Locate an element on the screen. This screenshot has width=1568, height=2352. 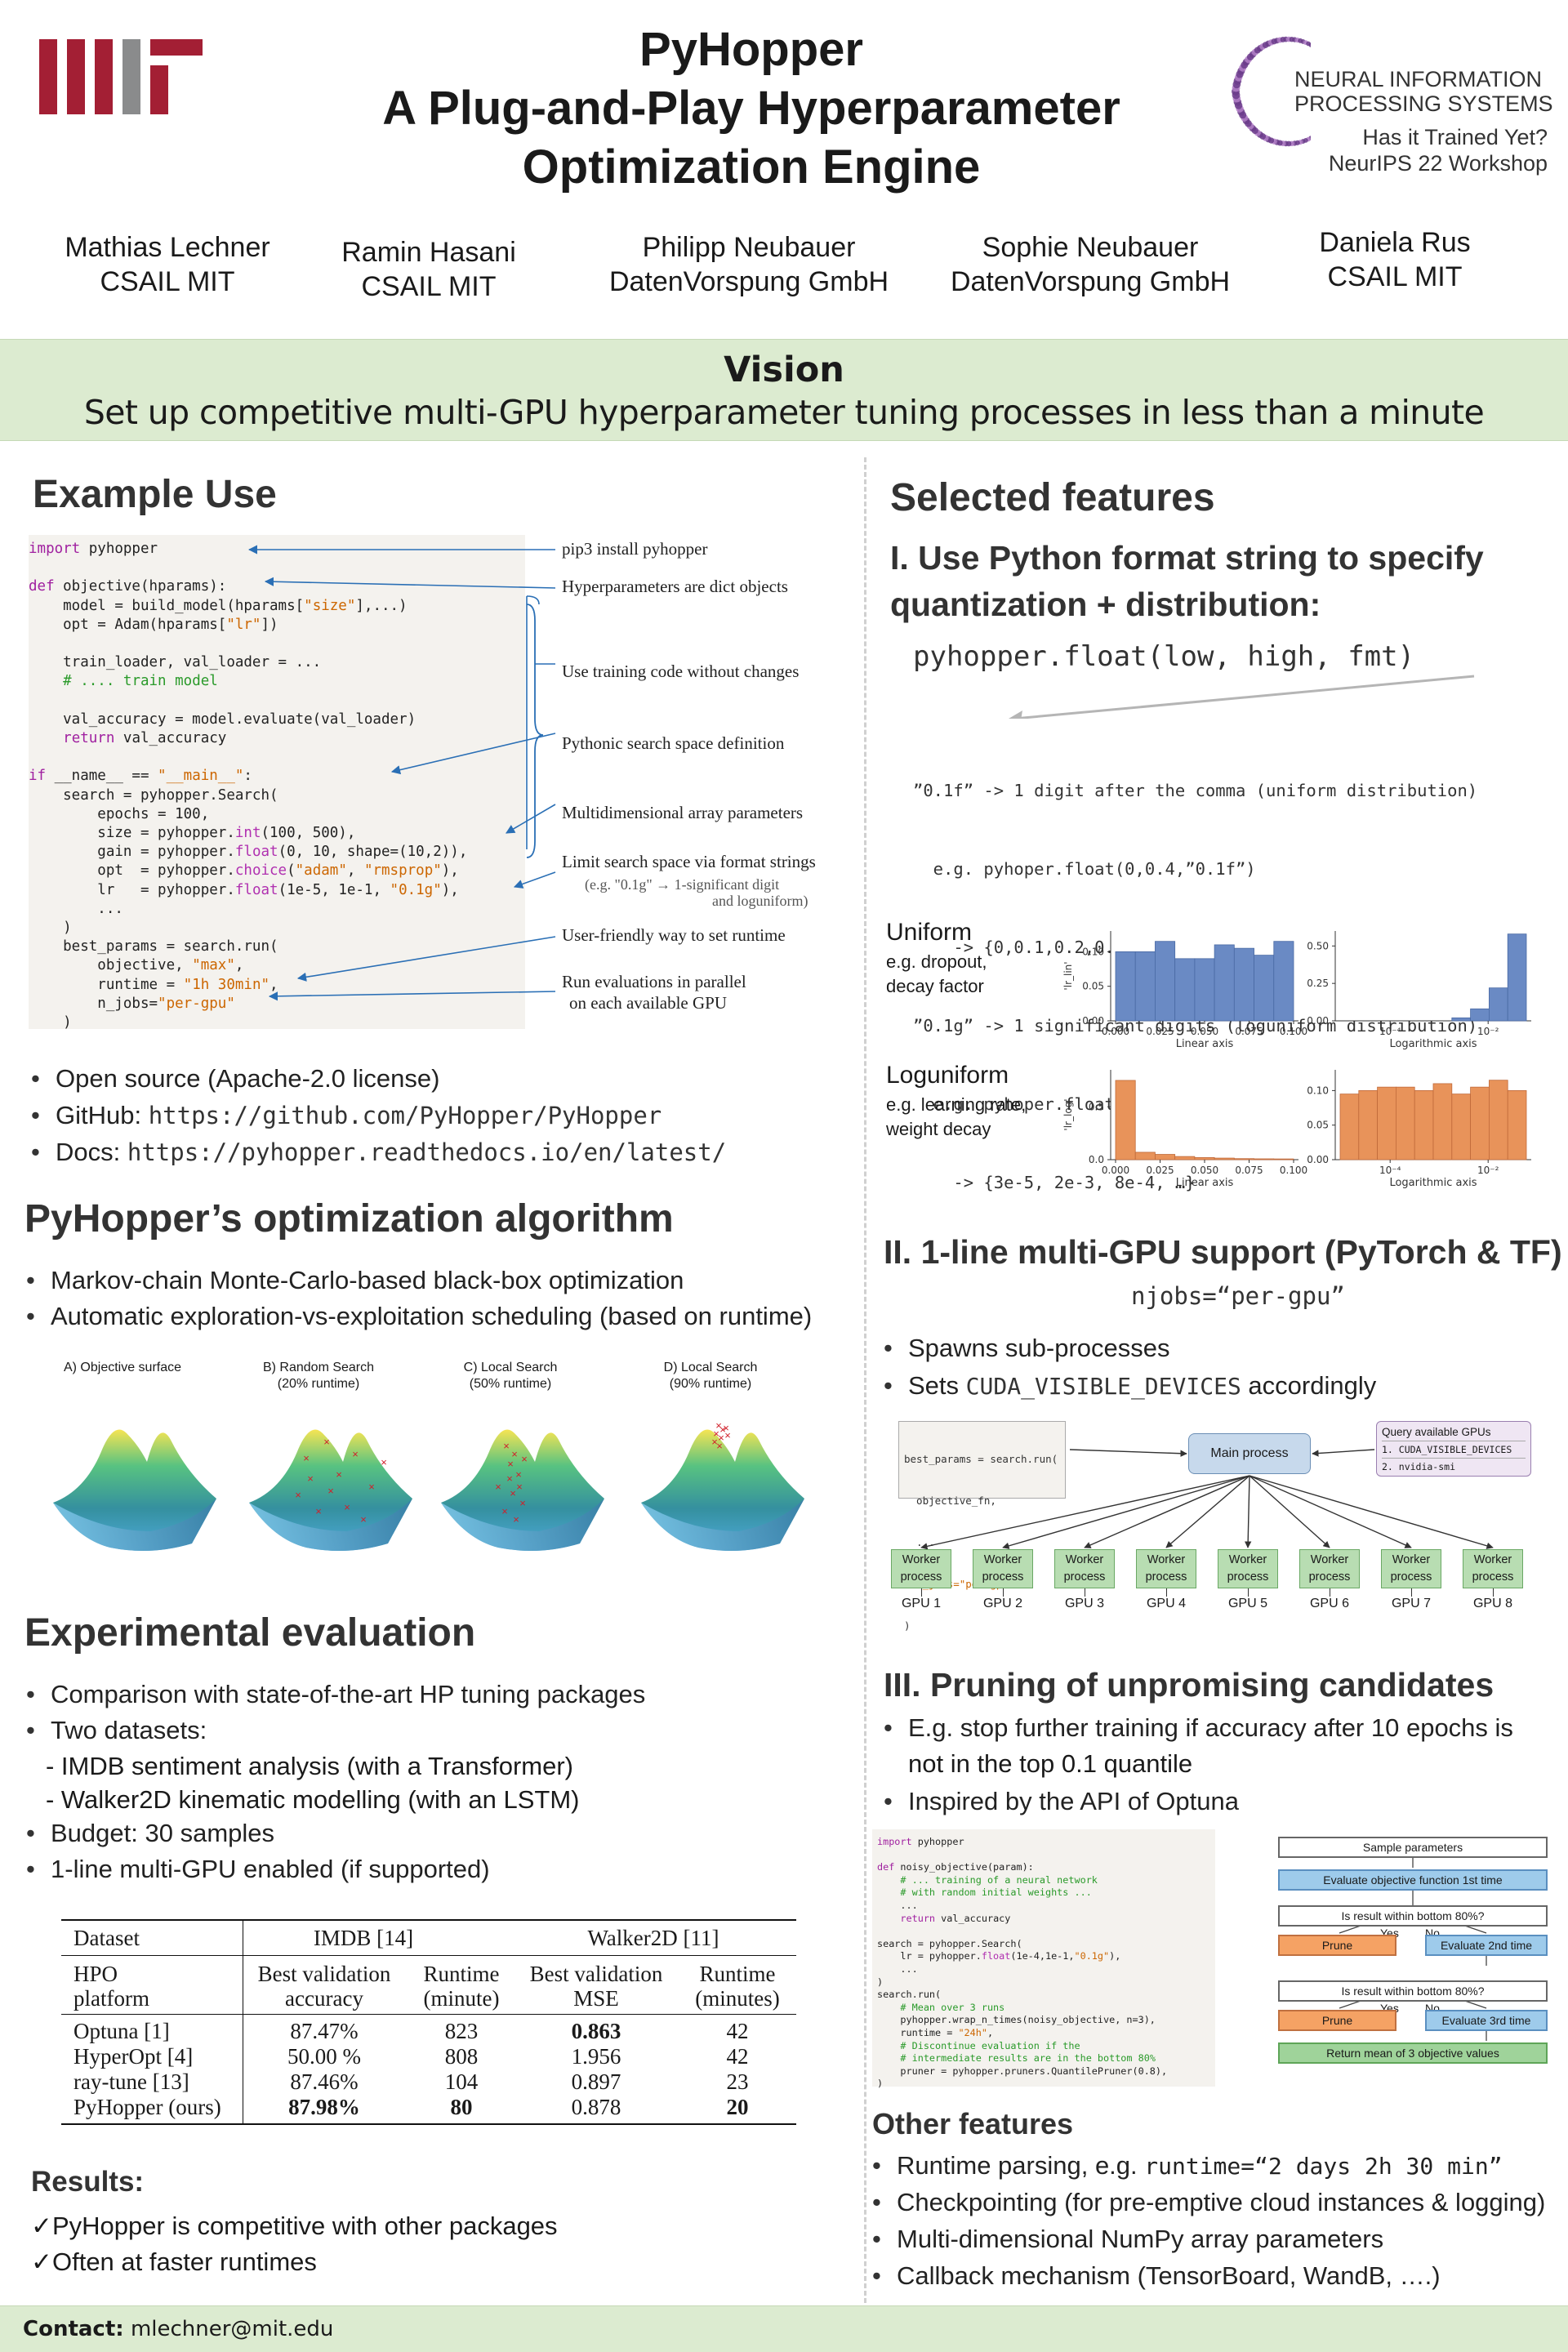
author-5: Daniela Rus CSAIL MIT is located at coordinates (1395, 259).